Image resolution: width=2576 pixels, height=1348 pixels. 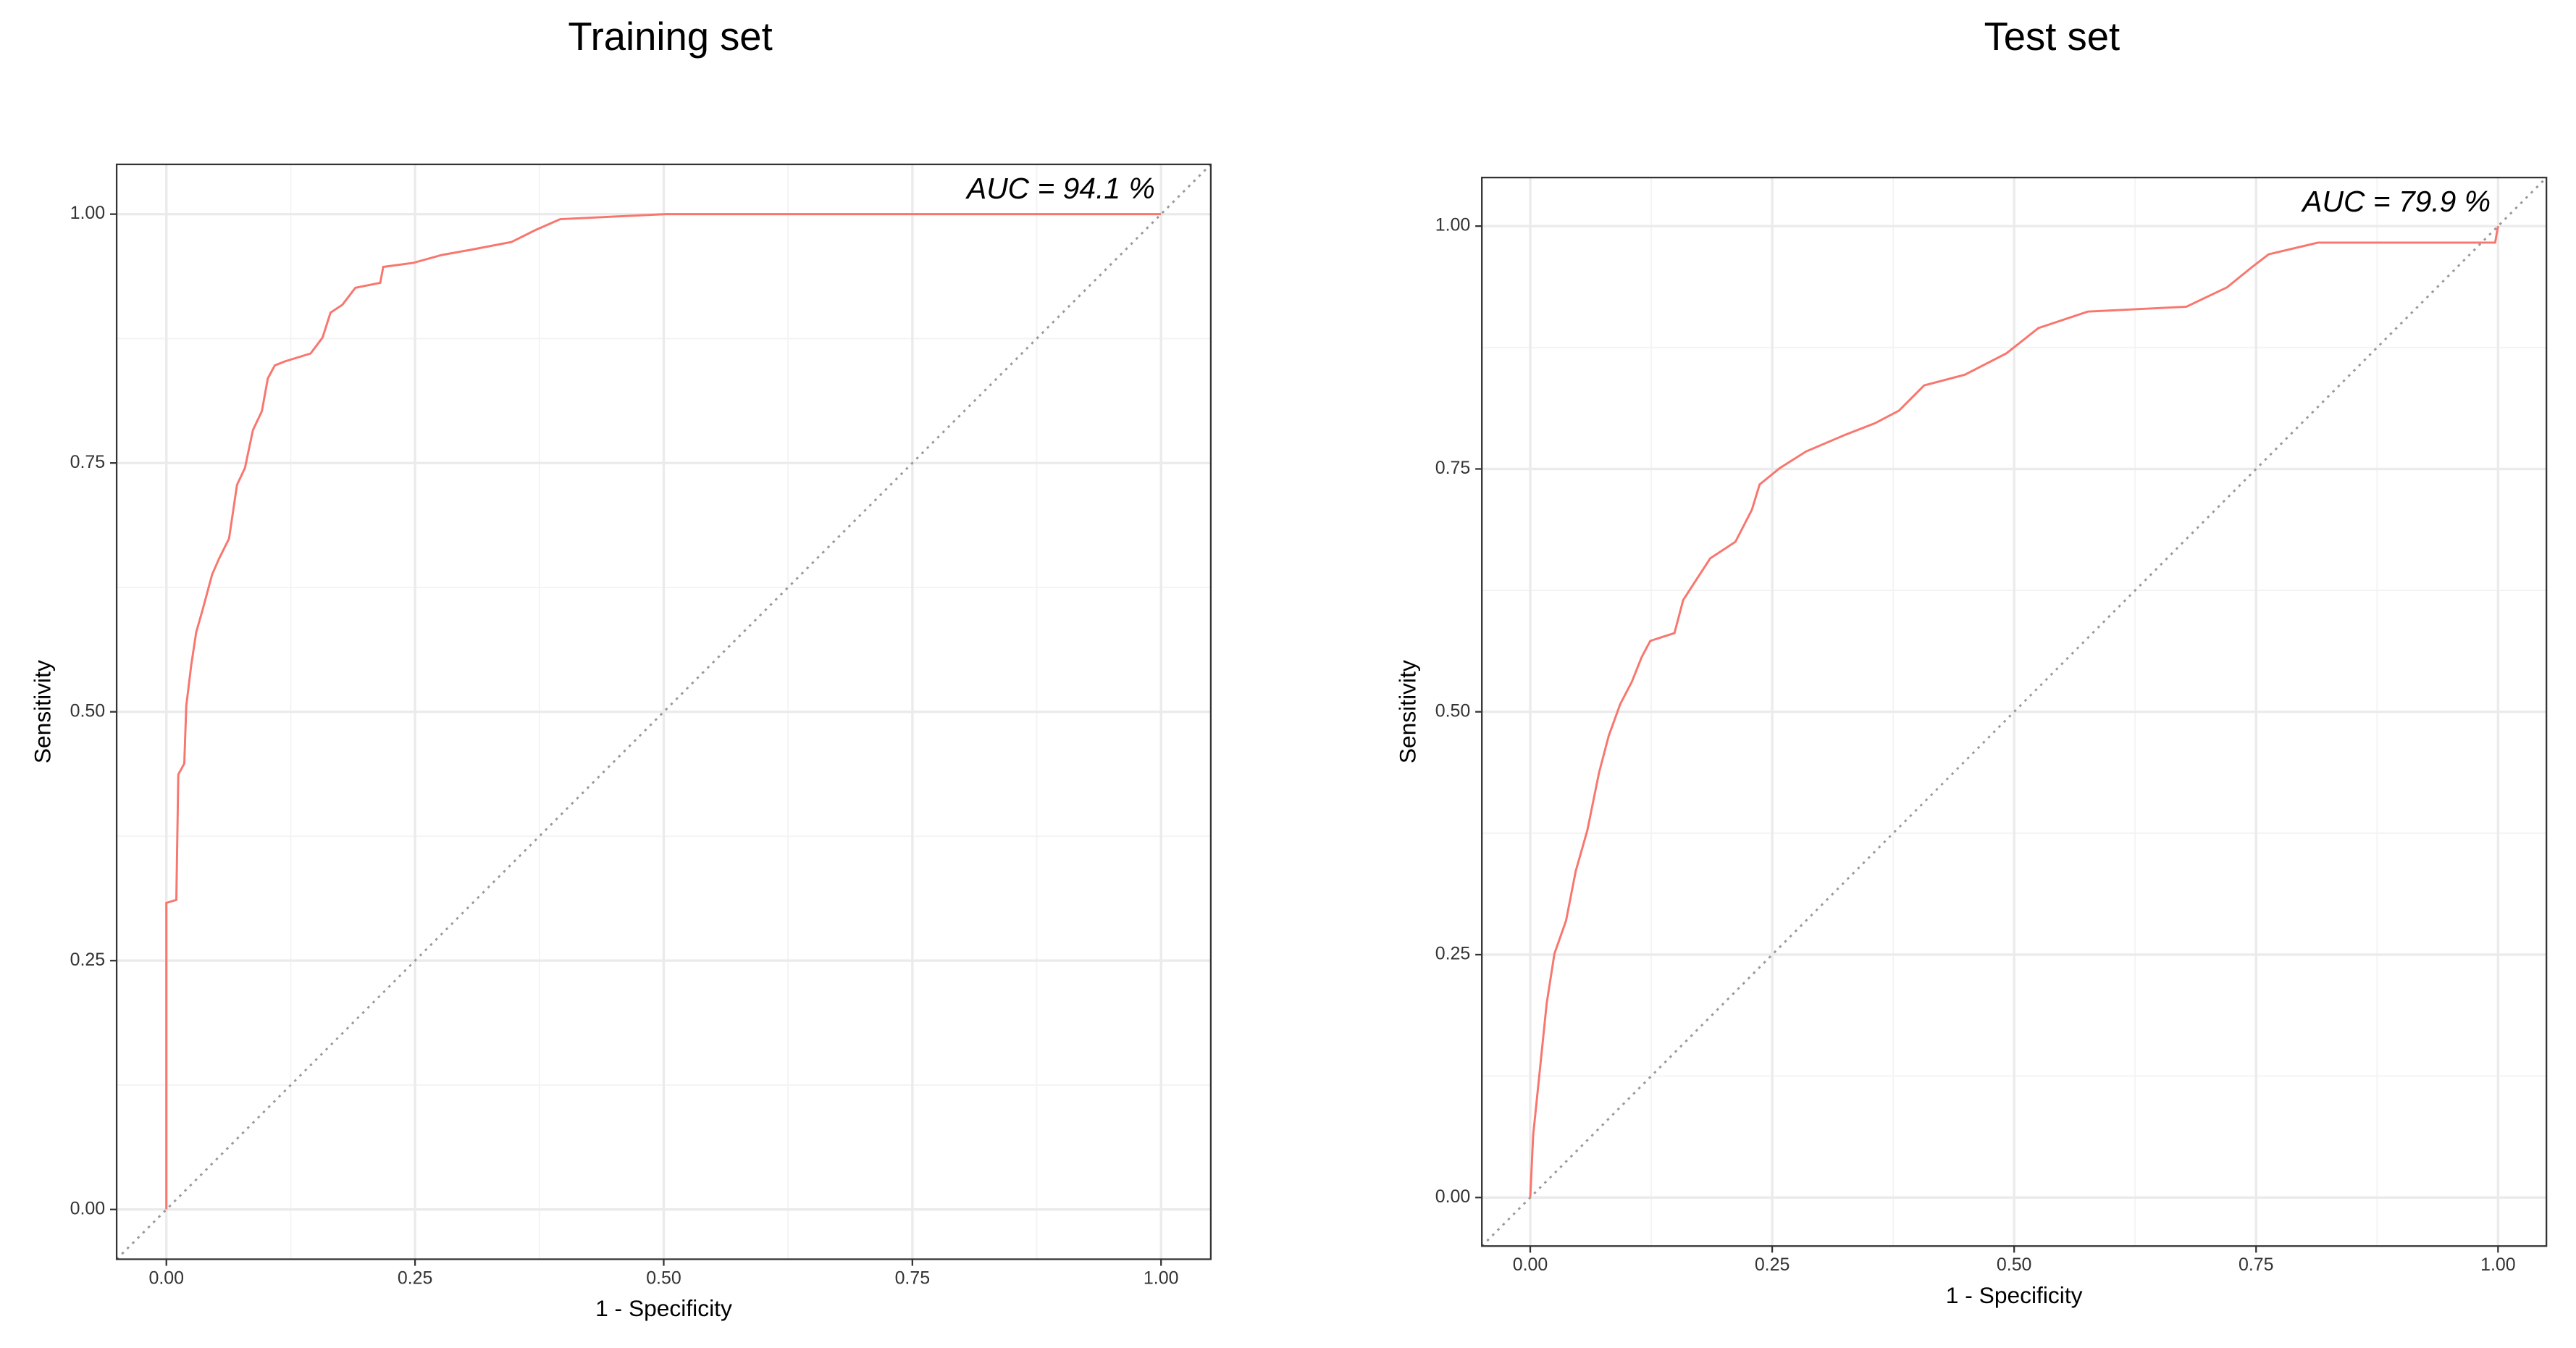 I want to click on annotation: AUC = 94.1 %, so click(x=1060, y=189).